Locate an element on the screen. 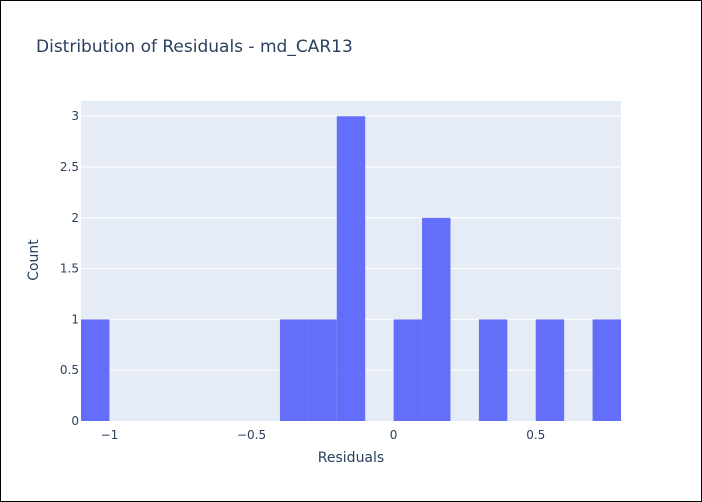 The image size is (702, 502). x-axis-title: Residuals is located at coordinates (351, 458).